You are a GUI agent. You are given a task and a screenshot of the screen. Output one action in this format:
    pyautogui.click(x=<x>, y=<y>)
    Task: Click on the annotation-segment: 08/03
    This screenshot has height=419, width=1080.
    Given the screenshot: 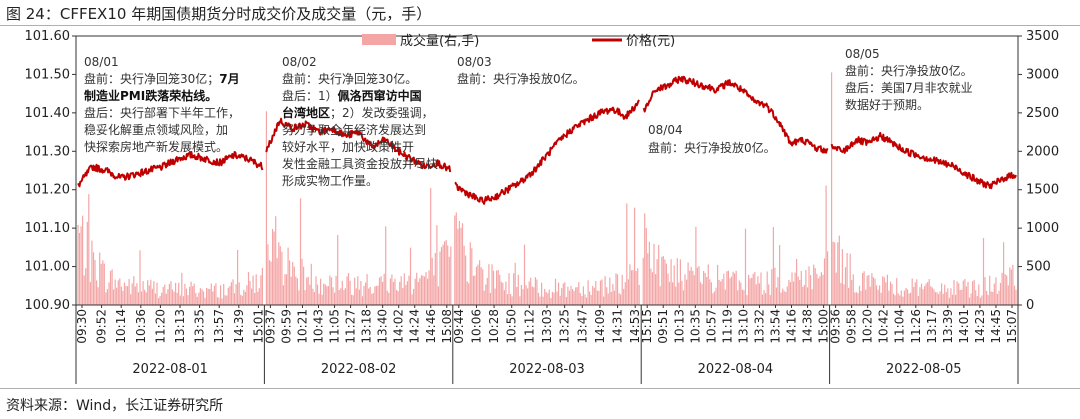 What is the action you would take?
    pyautogui.click(x=474, y=62)
    